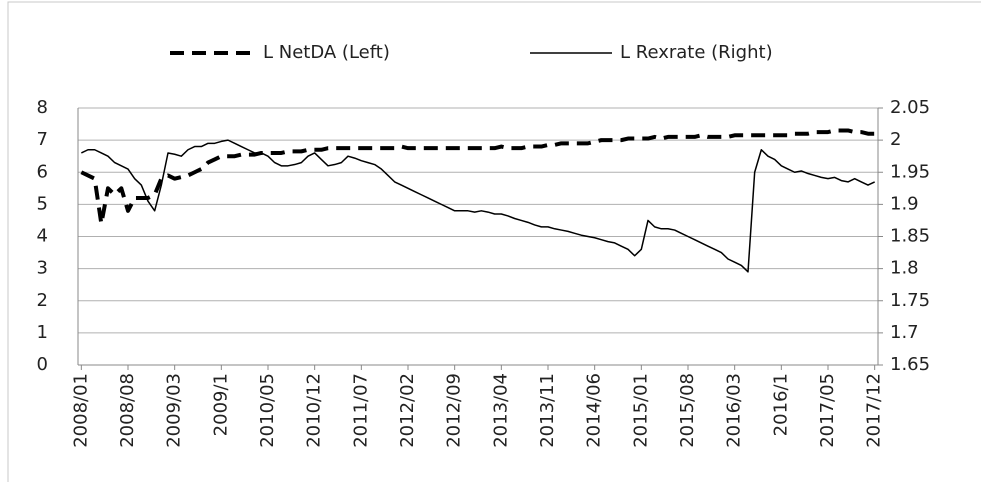 The height and width of the screenshot is (482, 981). What do you see at coordinates (827, 410) in the screenshot?
I see `x-tick-label: 2017/05` at bounding box center [827, 410].